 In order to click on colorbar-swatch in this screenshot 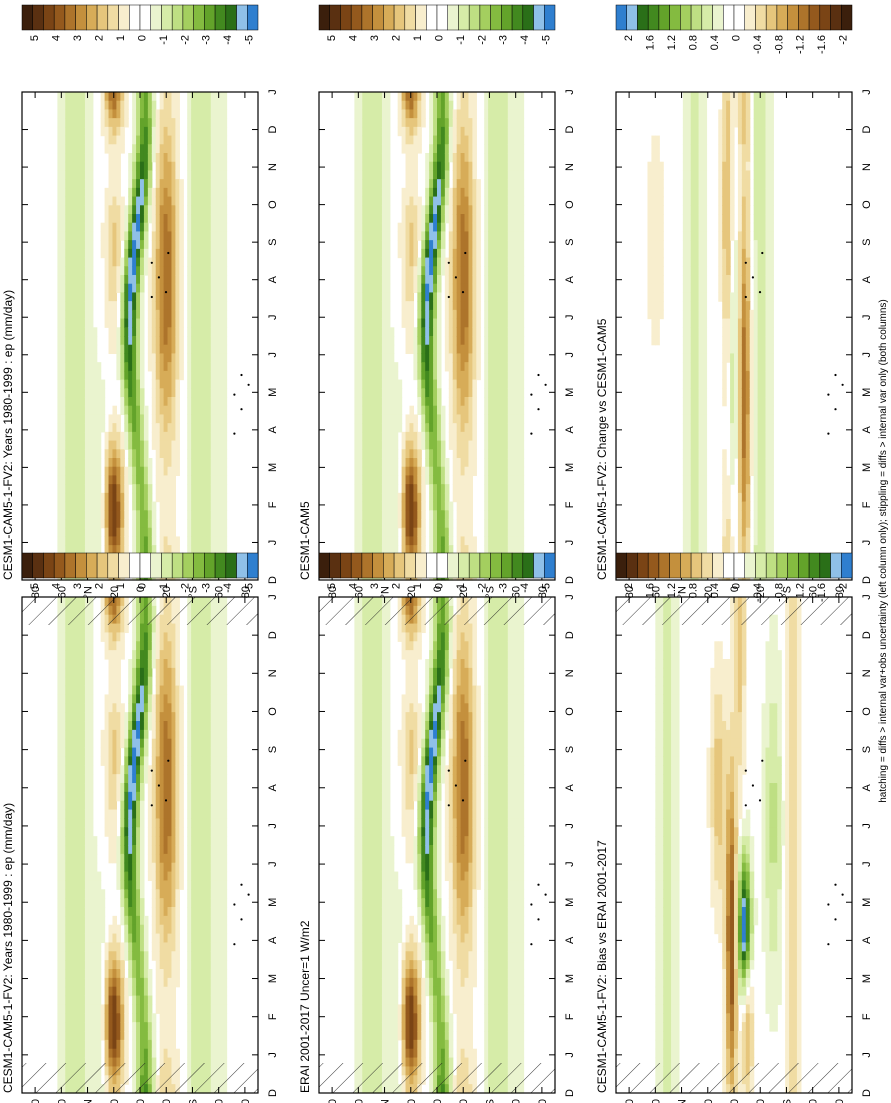, I will do `click(49, 17)`.